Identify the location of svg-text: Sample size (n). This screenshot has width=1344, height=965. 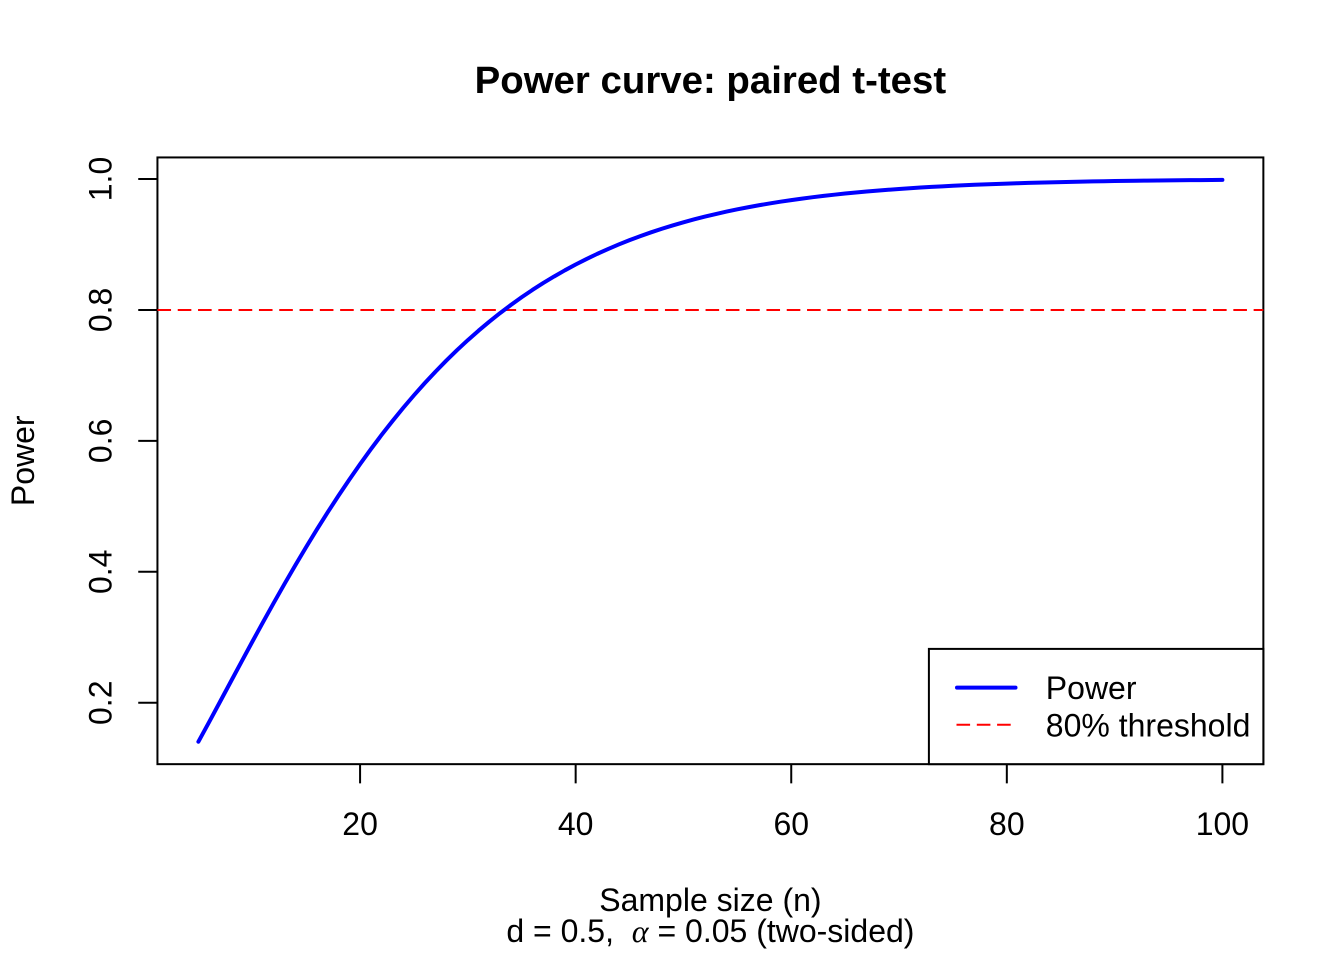
(710, 900).